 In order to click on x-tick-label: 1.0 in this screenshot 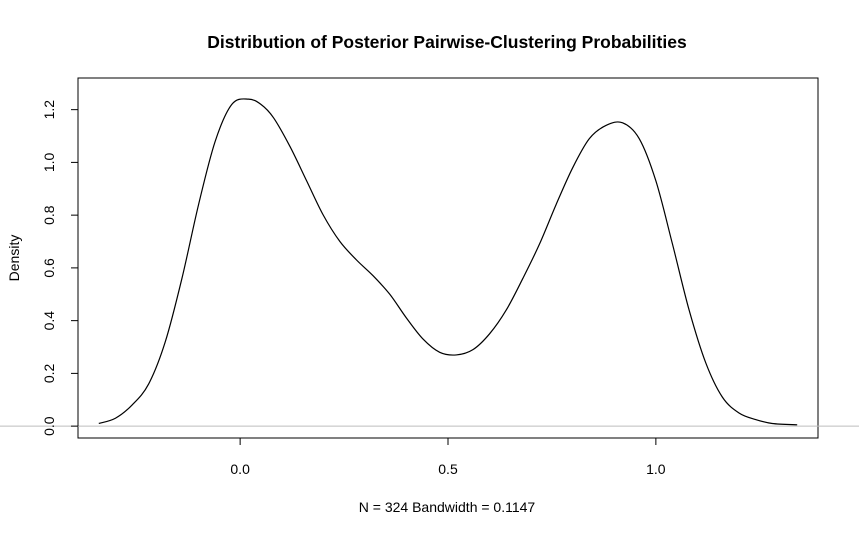, I will do `click(656, 469)`.